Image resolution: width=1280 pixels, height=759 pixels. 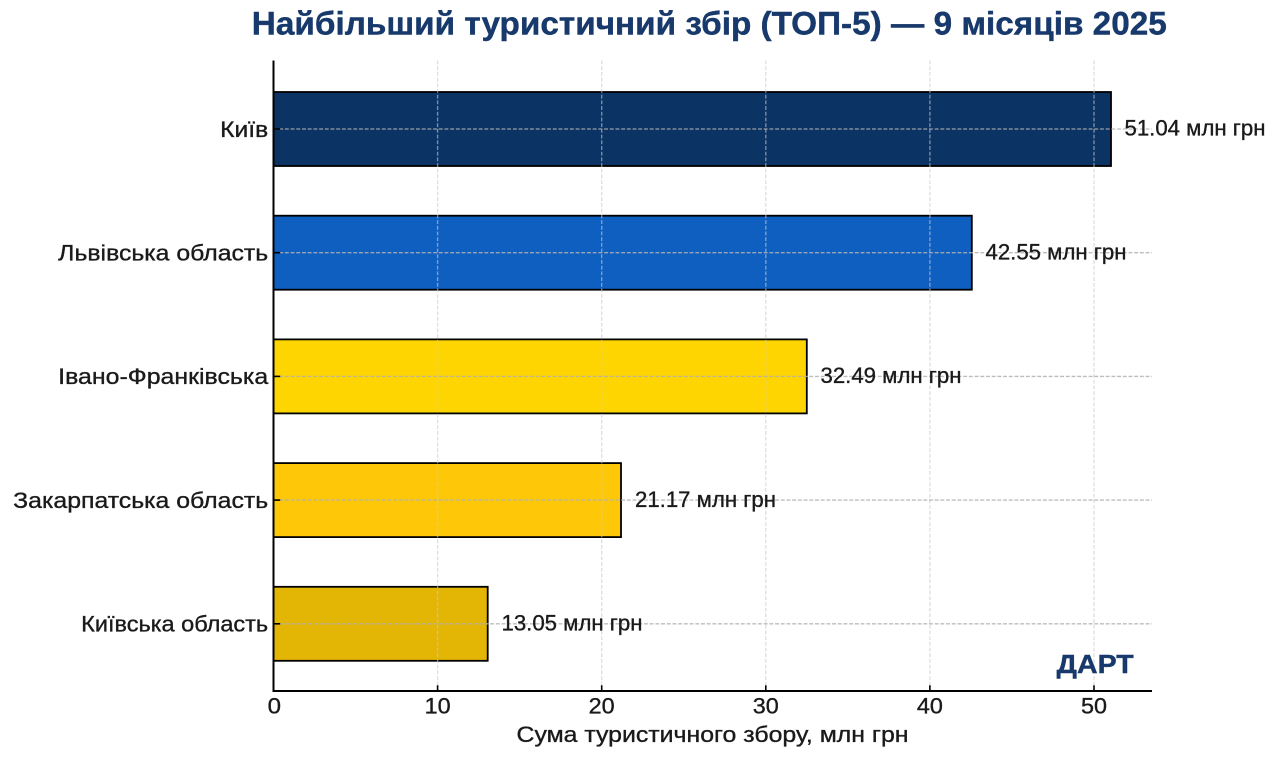 I want to click on svg-text: Івано-Франківська, so click(x=163, y=376).